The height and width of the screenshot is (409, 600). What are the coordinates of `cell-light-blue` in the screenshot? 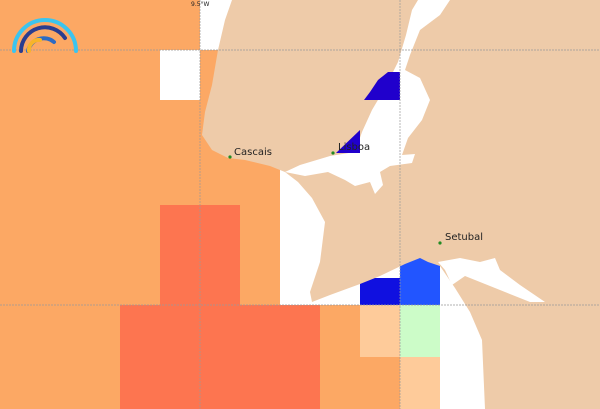 It's located at (420, 280).